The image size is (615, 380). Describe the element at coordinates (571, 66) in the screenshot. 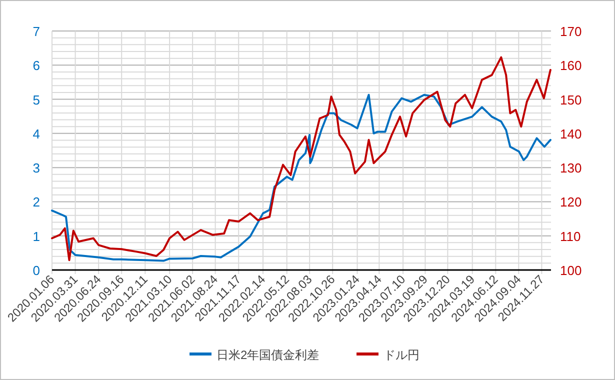

I see `y2-tick-label: 160` at that location.